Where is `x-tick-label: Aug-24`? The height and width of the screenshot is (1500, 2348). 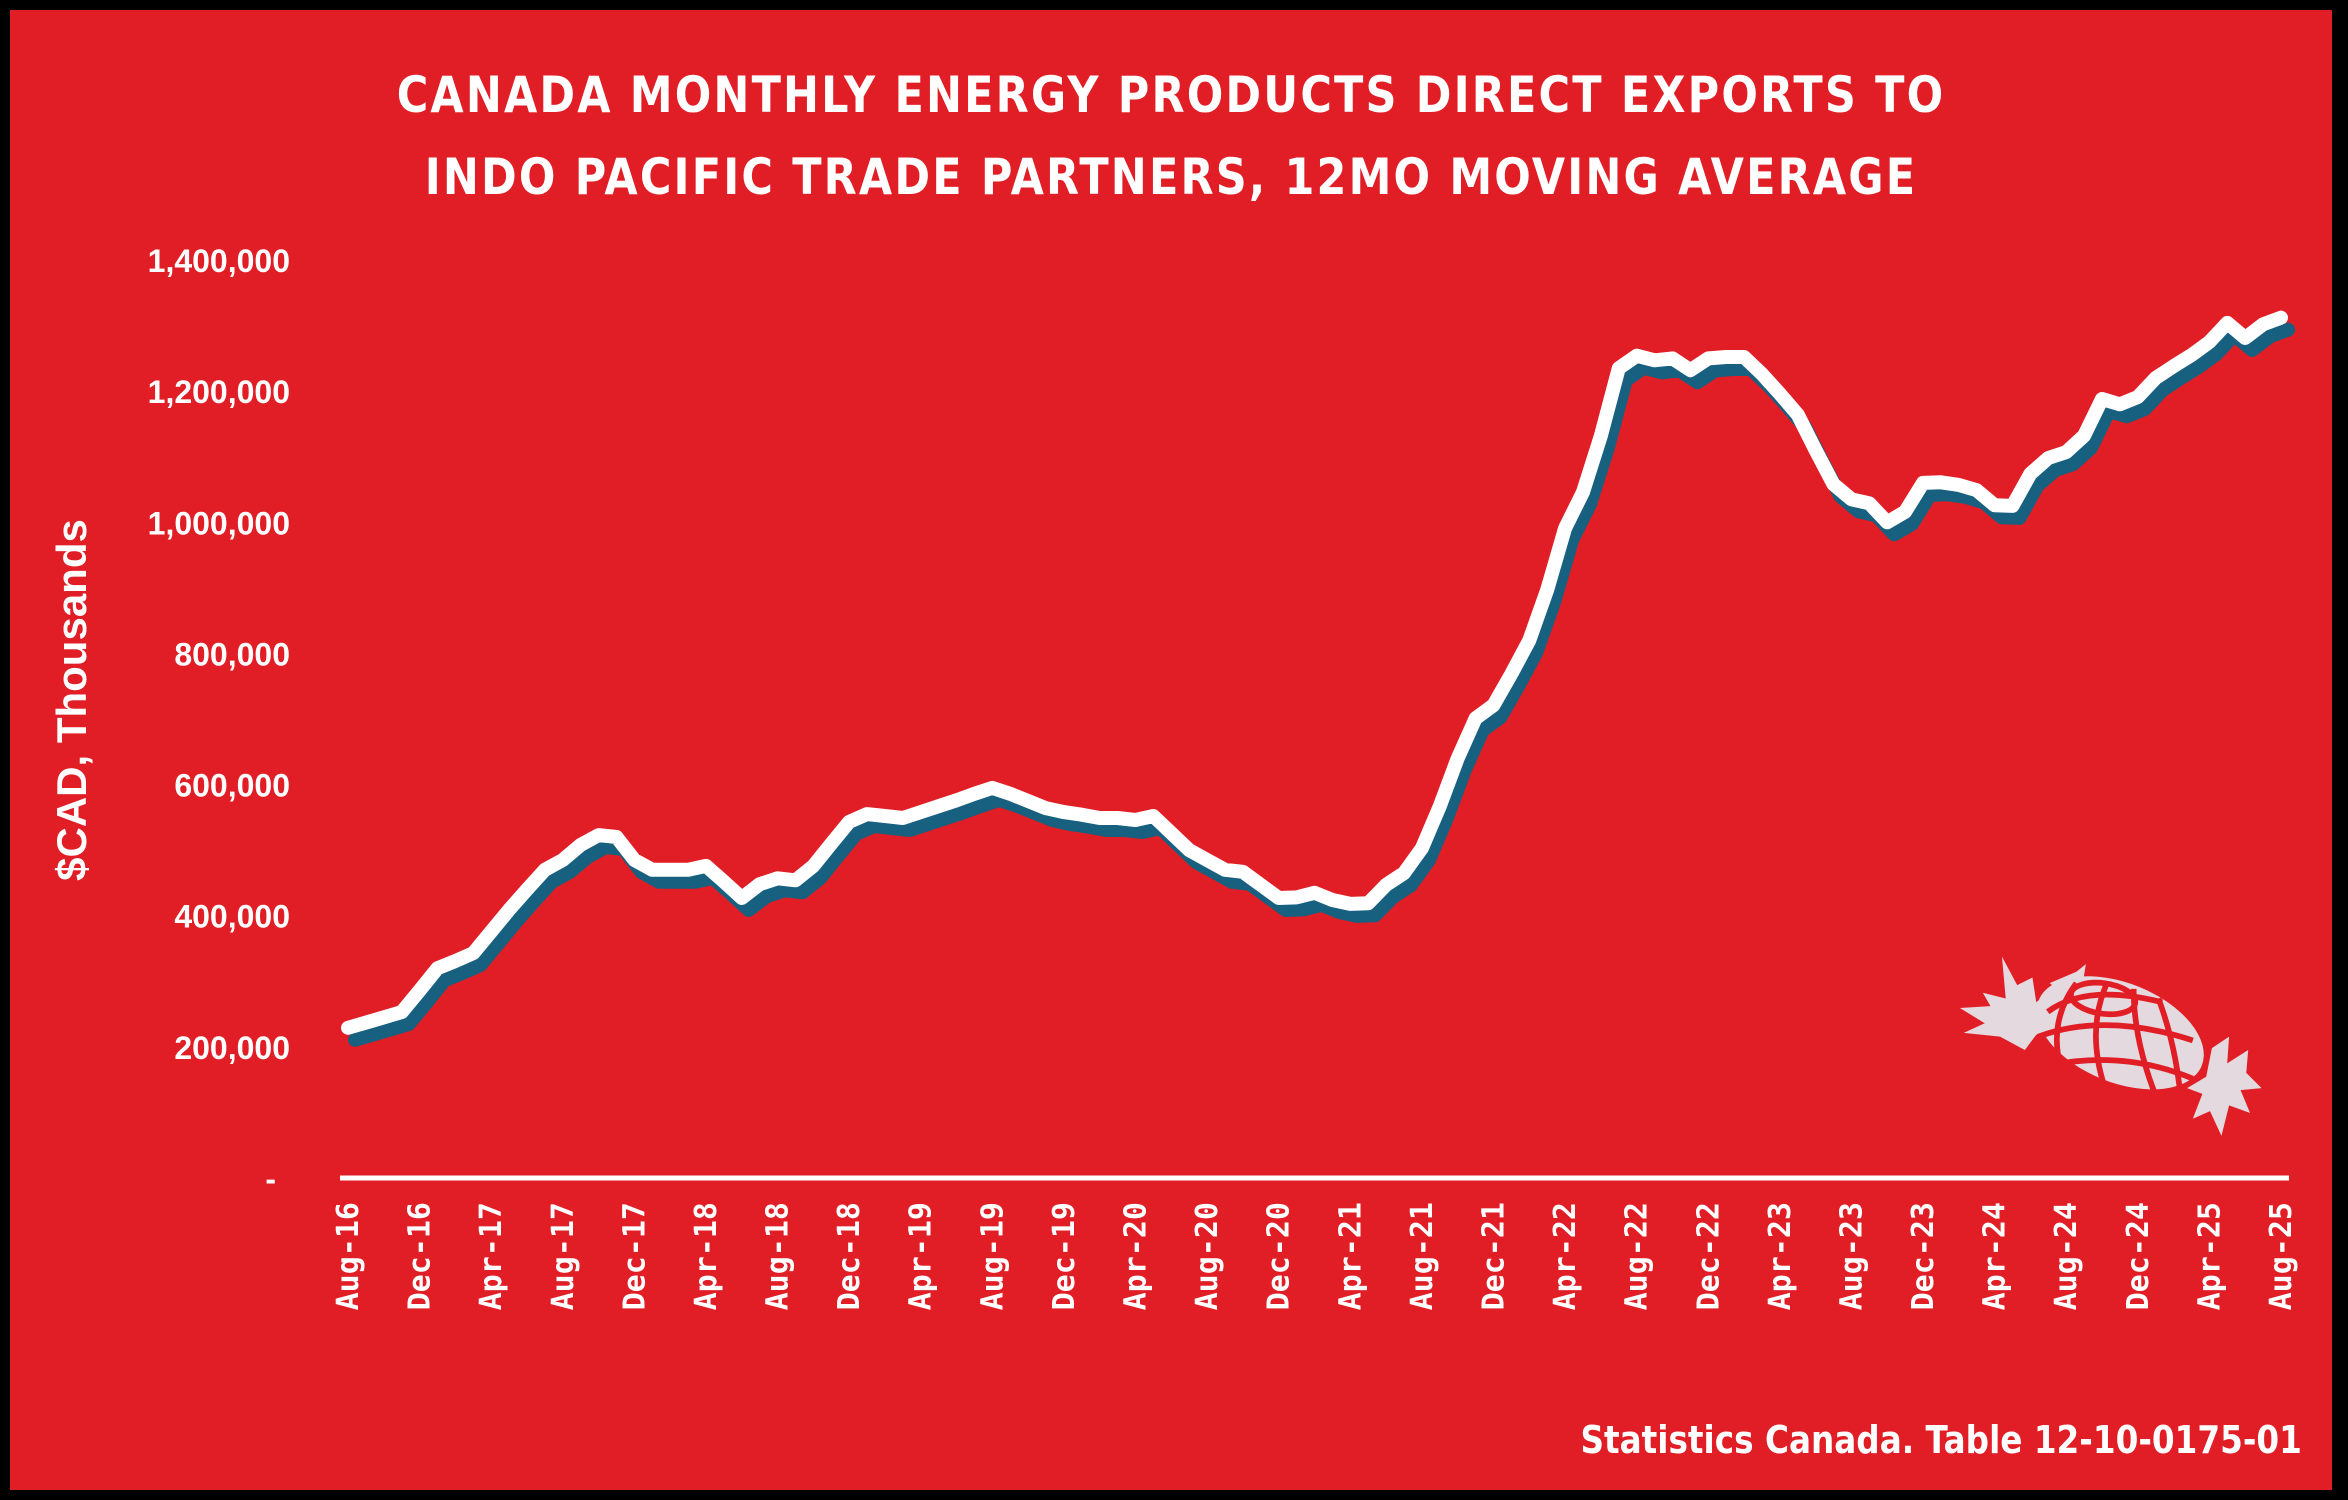
x-tick-label: Aug-24 is located at coordinates (2066, 1256).